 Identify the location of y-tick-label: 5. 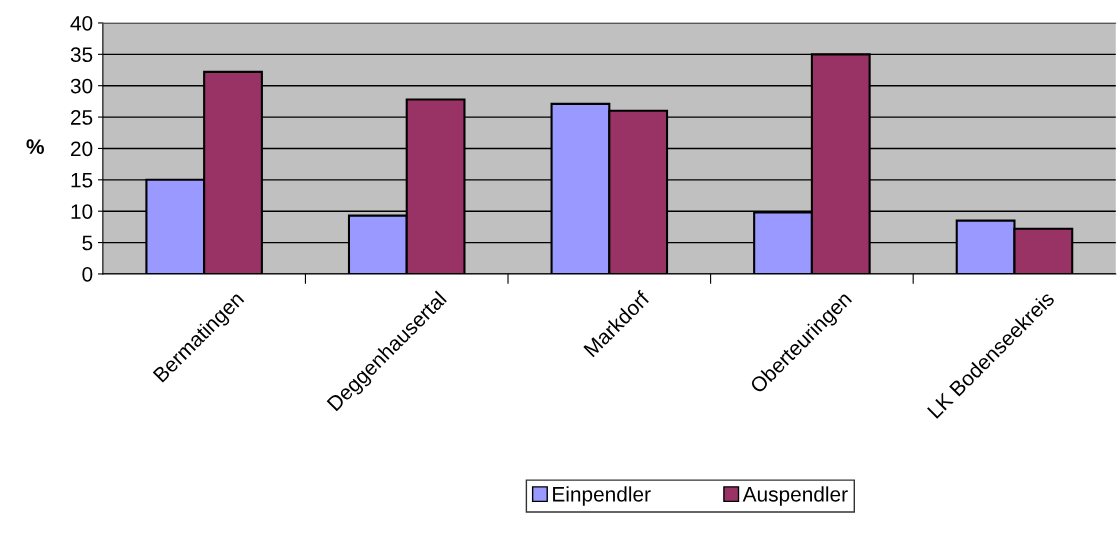
(87, 243).